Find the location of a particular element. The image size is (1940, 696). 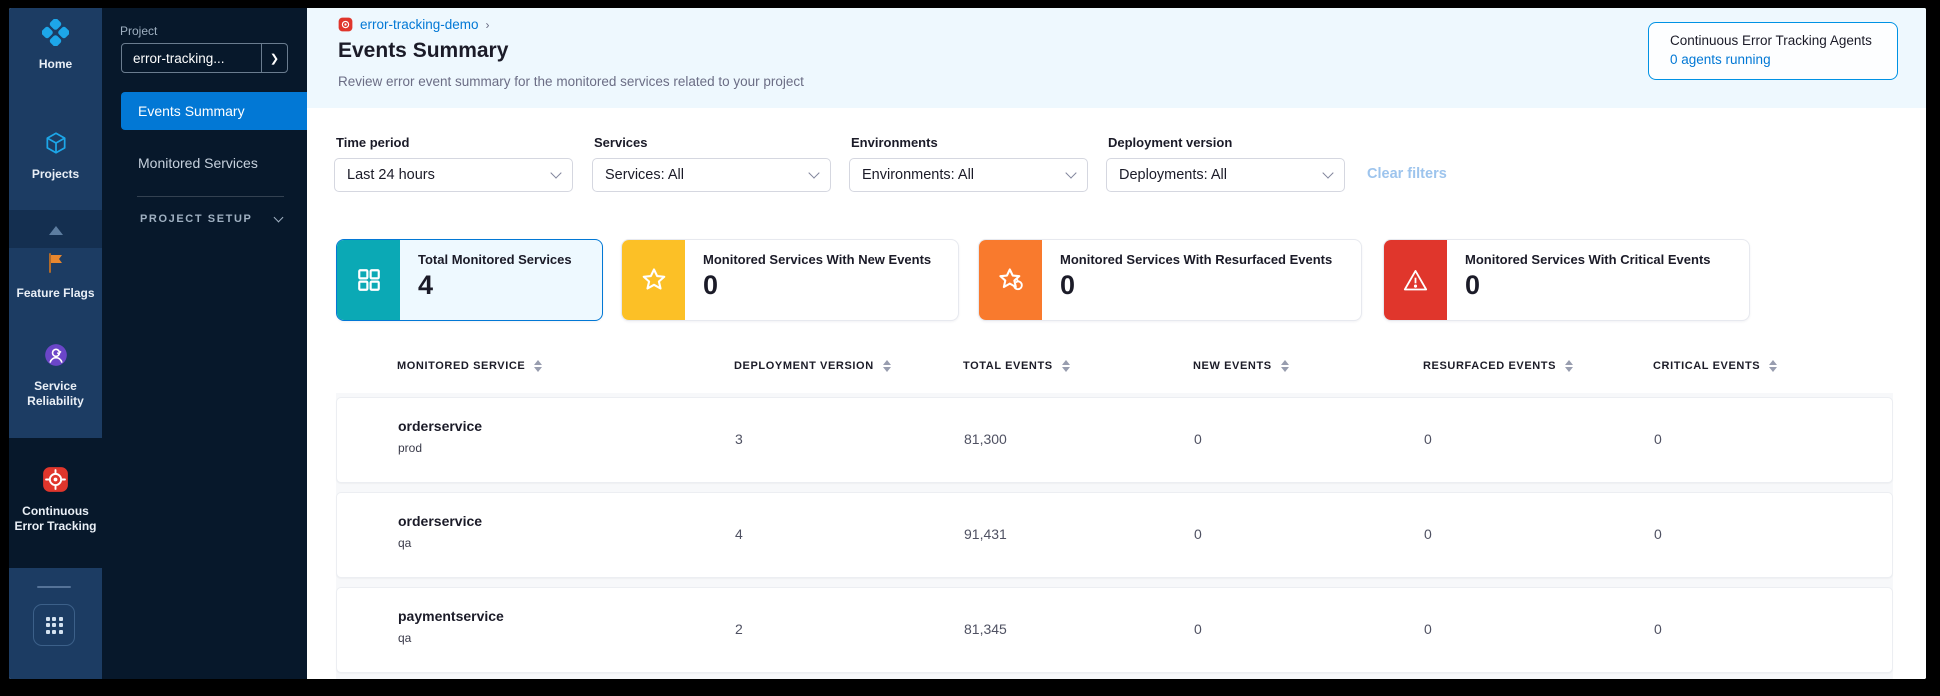

nav-item-home: Home is located at coordinates (55, 45).